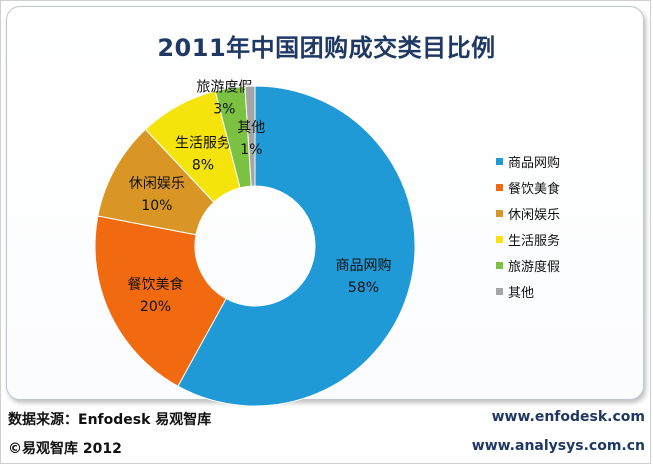 The width and height of the screenshot is (653, 466). Describe the element at coordinates (521, 293) in the screenshot. I see `legend-label: 其他` at that location.